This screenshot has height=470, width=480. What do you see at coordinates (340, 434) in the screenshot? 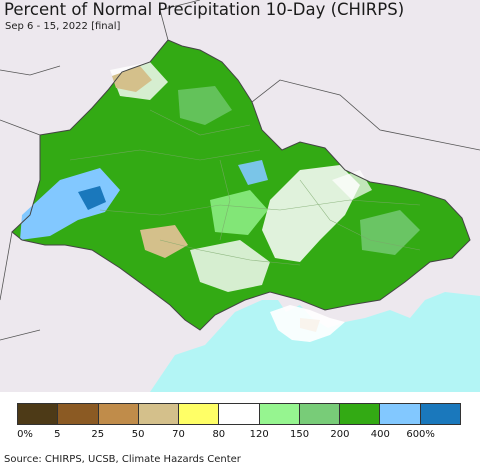
I see `legend-tick-label: 200` at bounding box center [340, 434].